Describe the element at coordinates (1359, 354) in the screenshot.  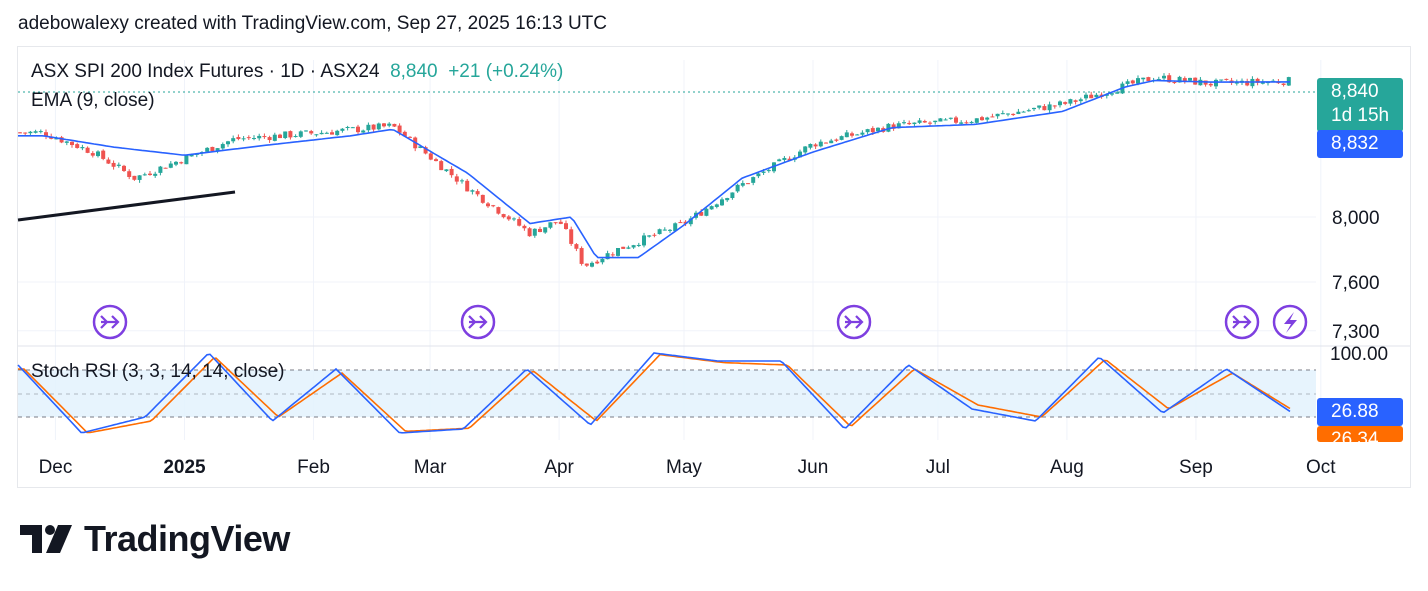
I see `stoch-tick-label: 100.00` at that location.